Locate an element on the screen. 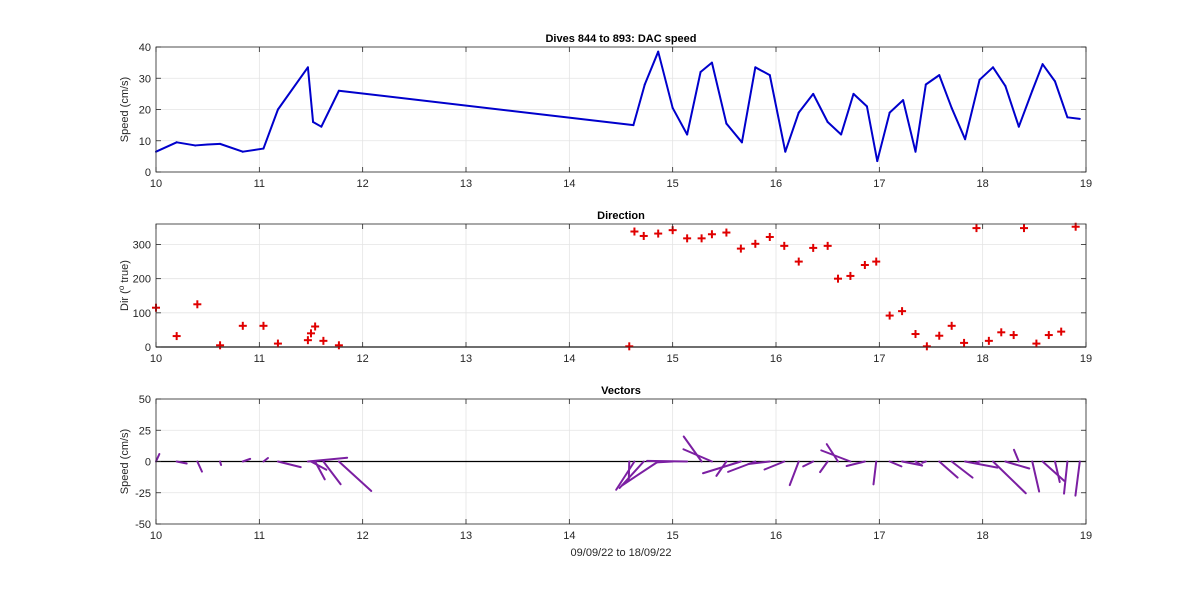 The width and height of the screenshot is (1200, 589). x-axis-label: 09/09/22 to 18/09/22 is located at coordinates (621, 553).